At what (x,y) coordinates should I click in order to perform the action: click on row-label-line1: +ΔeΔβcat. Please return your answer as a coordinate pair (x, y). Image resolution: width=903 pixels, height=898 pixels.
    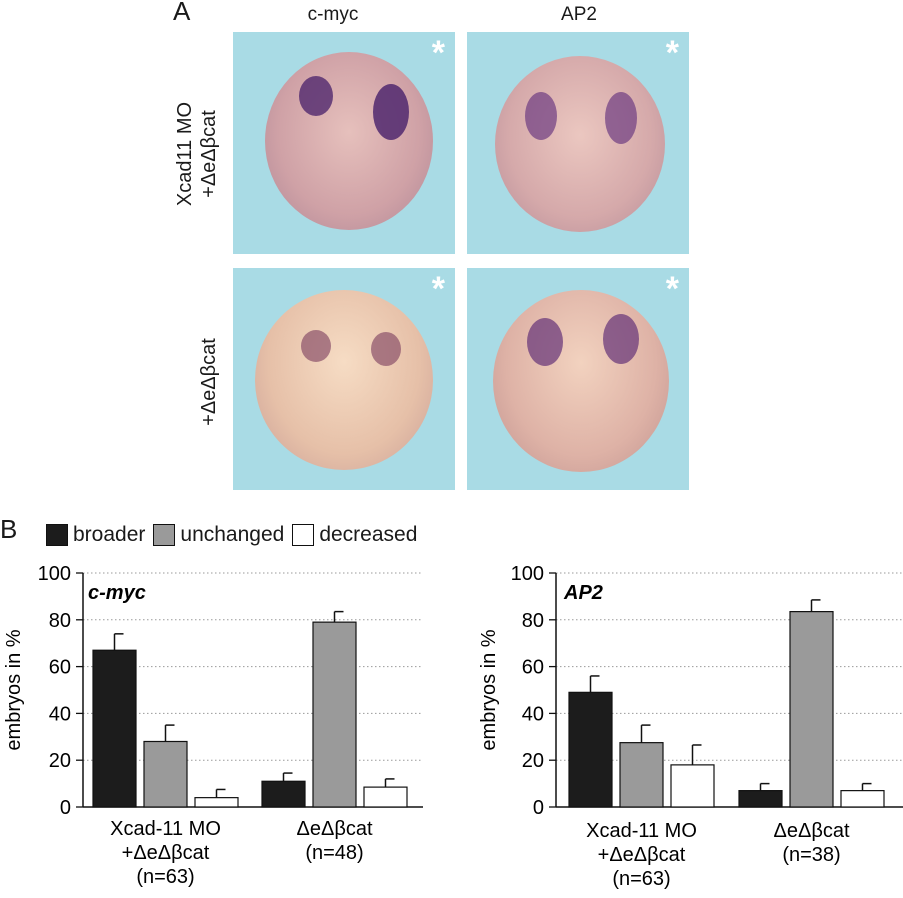
    Looking at the image, I should click on (209, 382).